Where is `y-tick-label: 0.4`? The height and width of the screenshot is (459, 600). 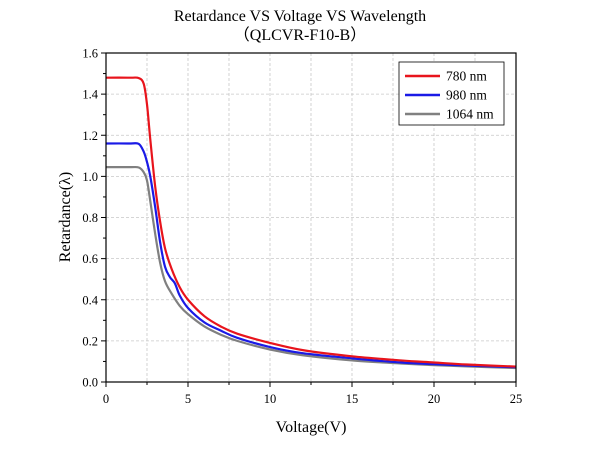 y-tick-label: 0.4 is located at coordinates (90, 300).